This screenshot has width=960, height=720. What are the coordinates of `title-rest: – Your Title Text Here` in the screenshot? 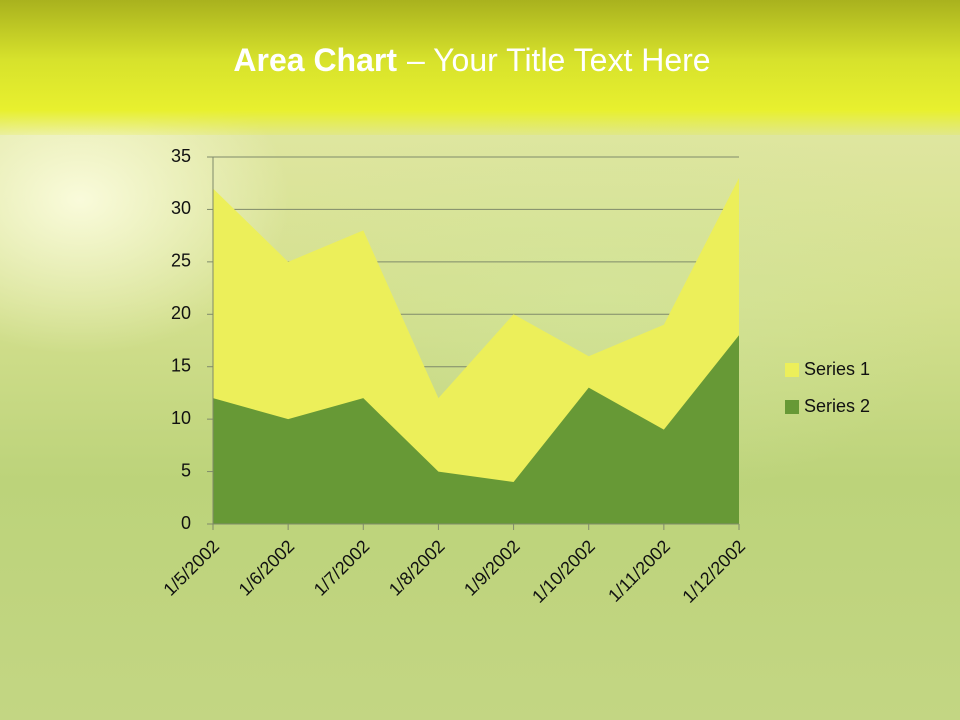 It's located at (559, 60).